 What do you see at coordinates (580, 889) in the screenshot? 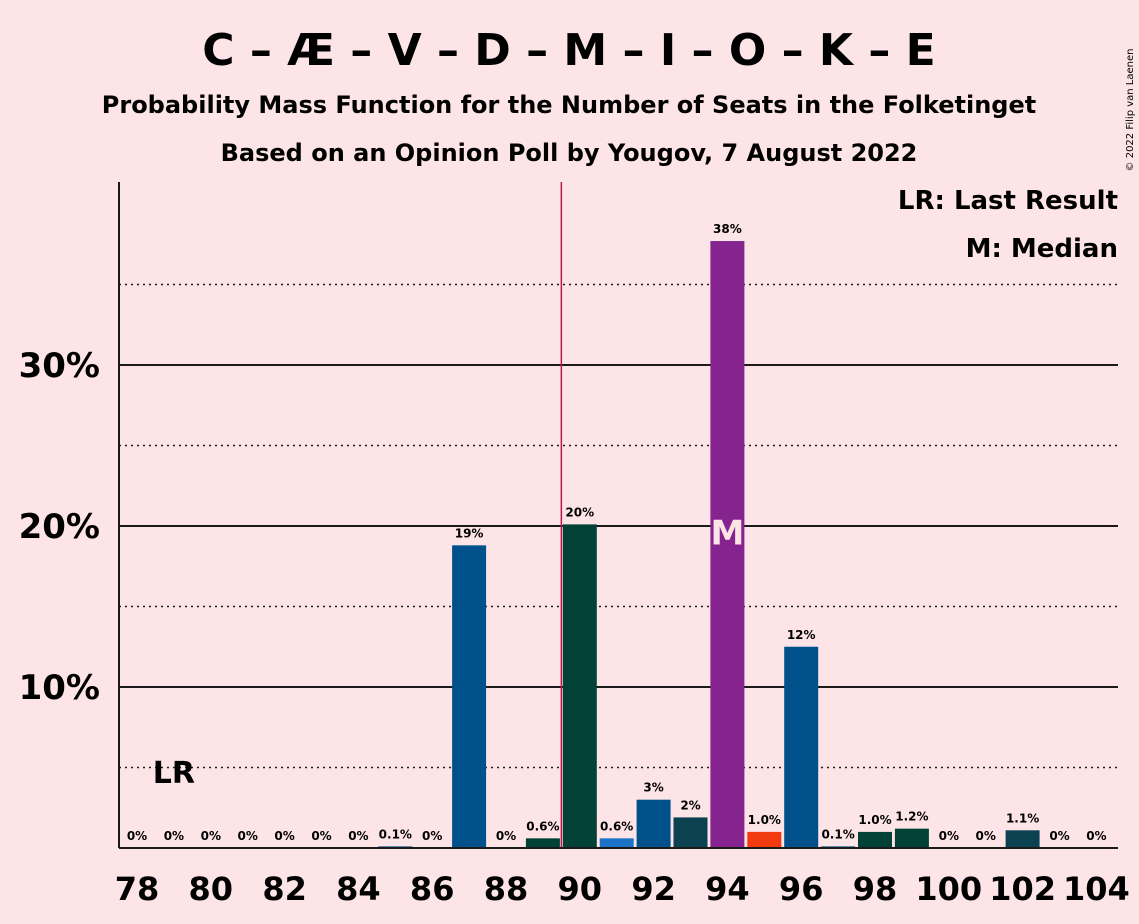
I see `x-tick-label-90: 90` at bounding box center [580, 889].